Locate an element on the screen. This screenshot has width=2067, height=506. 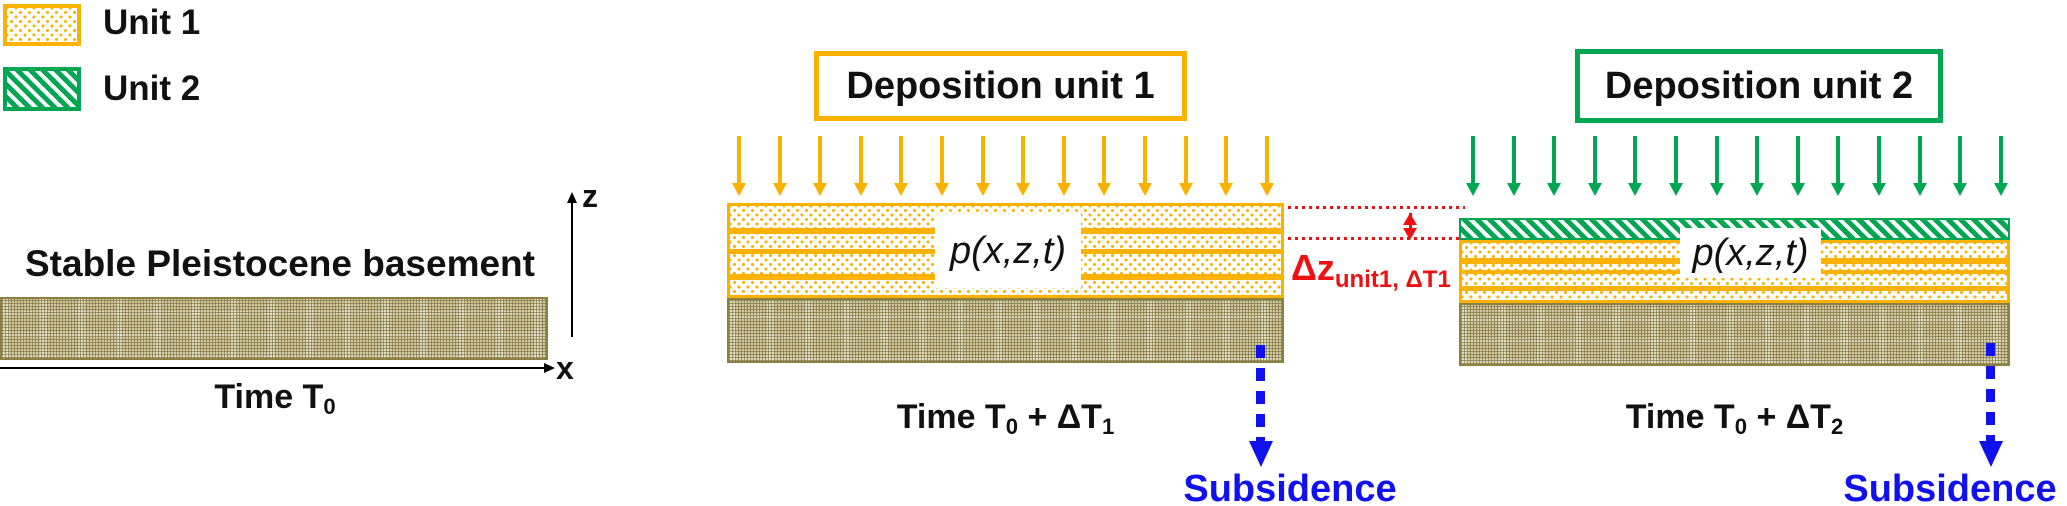
x-axis-arrowhead-icon is located at coordinates (552, 368).